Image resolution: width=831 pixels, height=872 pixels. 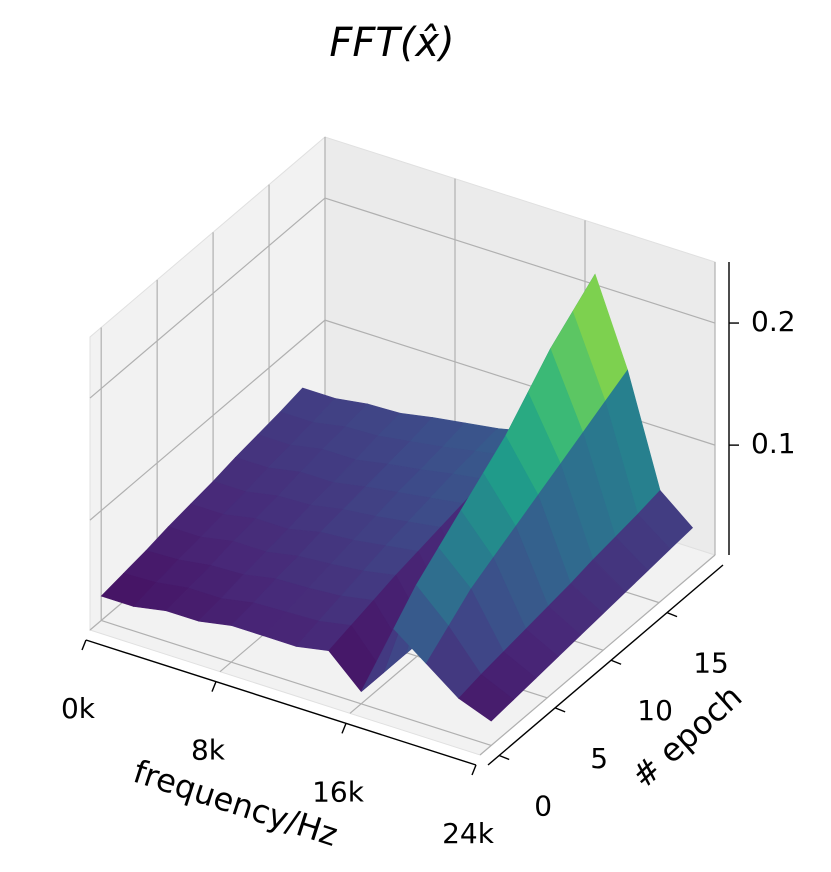 I want to click on y-tick-label: 15, so click(x=711, y=663).